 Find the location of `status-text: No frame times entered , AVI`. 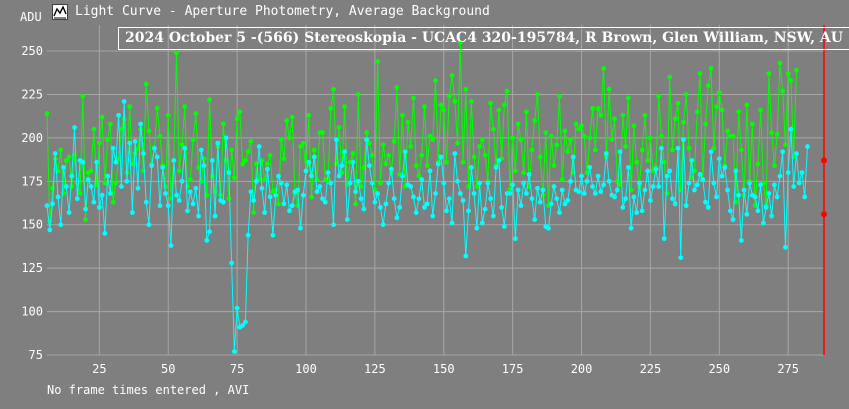

status-text: No frame times entered , AVI is located at coordinates (148, 390).